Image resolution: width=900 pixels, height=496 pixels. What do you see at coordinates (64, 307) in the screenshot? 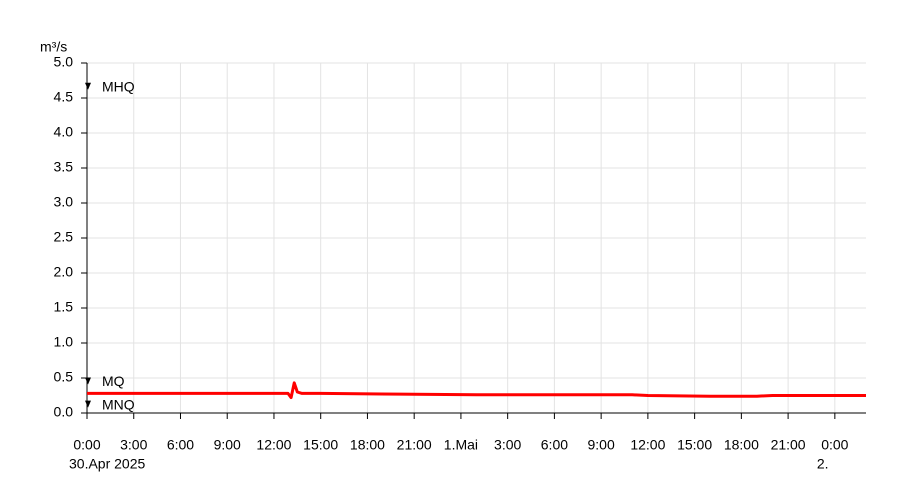
I see `y-tick-label: 1.5` at bounding box center [64, 307].